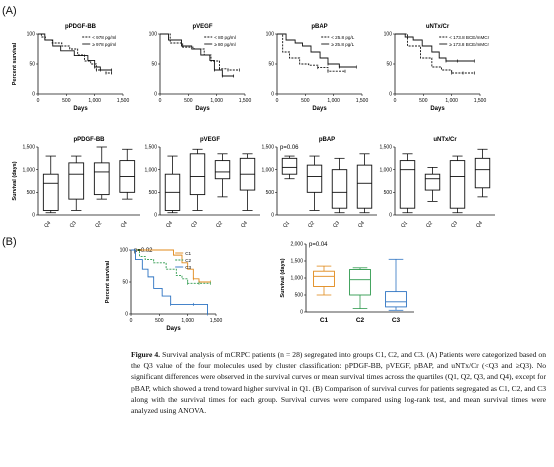 The width and height of the screenshot is (554, 467). What do you see at coordinates (104, 44) in the screenshot?
I see `legend-label: ≥ 978 pg/ml` at bounding box center [104, 44].